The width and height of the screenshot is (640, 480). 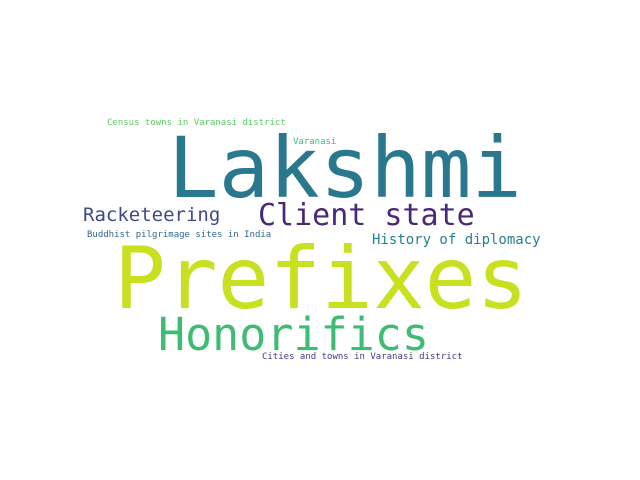 What do you see at coordinates (345, 168) in the screenshot?
I see `word-lakshmi: Lakshmi` at bounding box center [345, 168].